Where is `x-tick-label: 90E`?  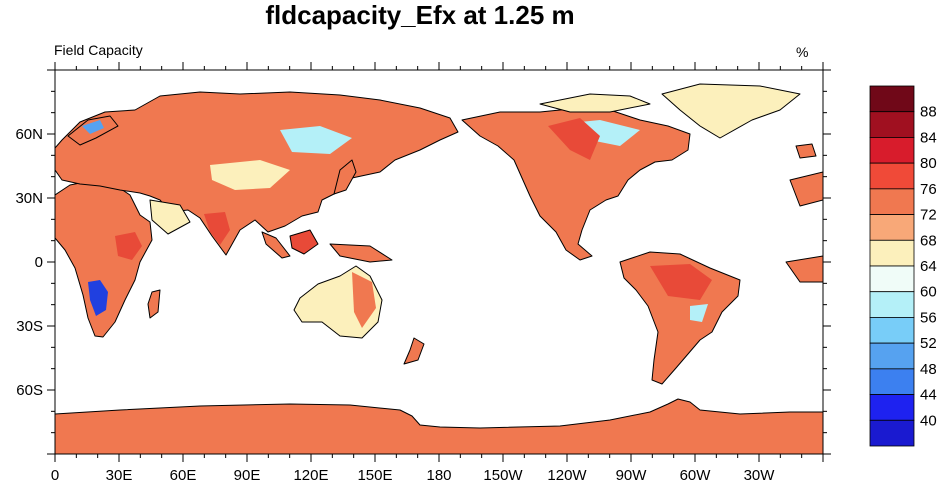 x-tick-label: 90E is located at coordinates (247, 475).